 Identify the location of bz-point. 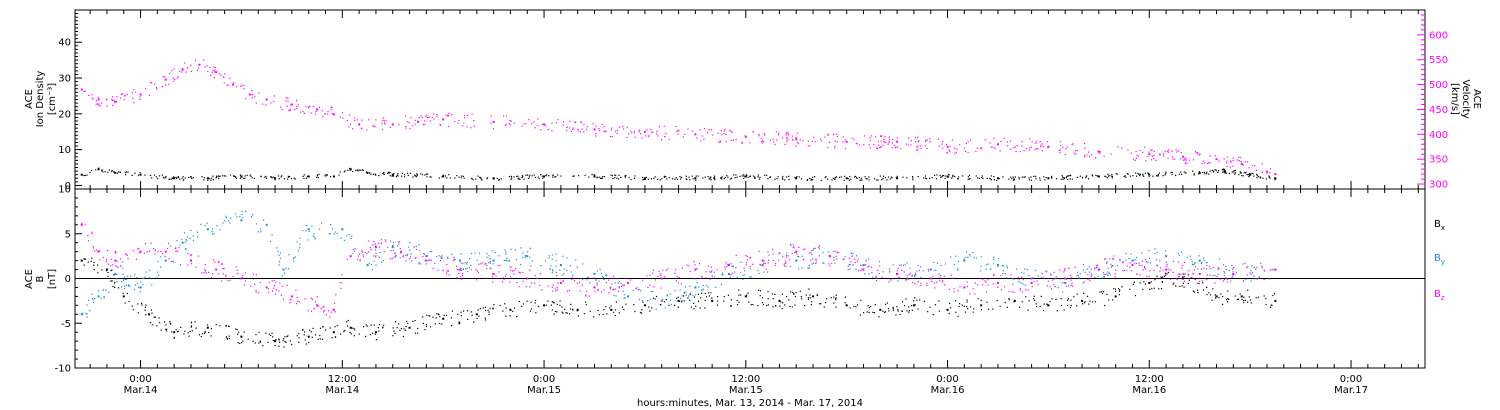
(140, 251).